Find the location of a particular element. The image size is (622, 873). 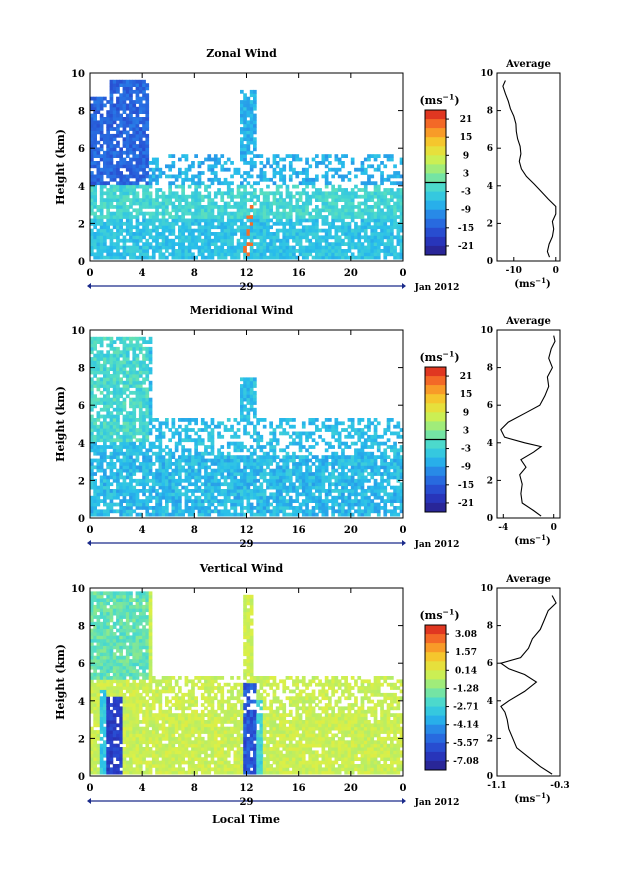

y-tick-label: 0 is located at coordinates (81, 262).